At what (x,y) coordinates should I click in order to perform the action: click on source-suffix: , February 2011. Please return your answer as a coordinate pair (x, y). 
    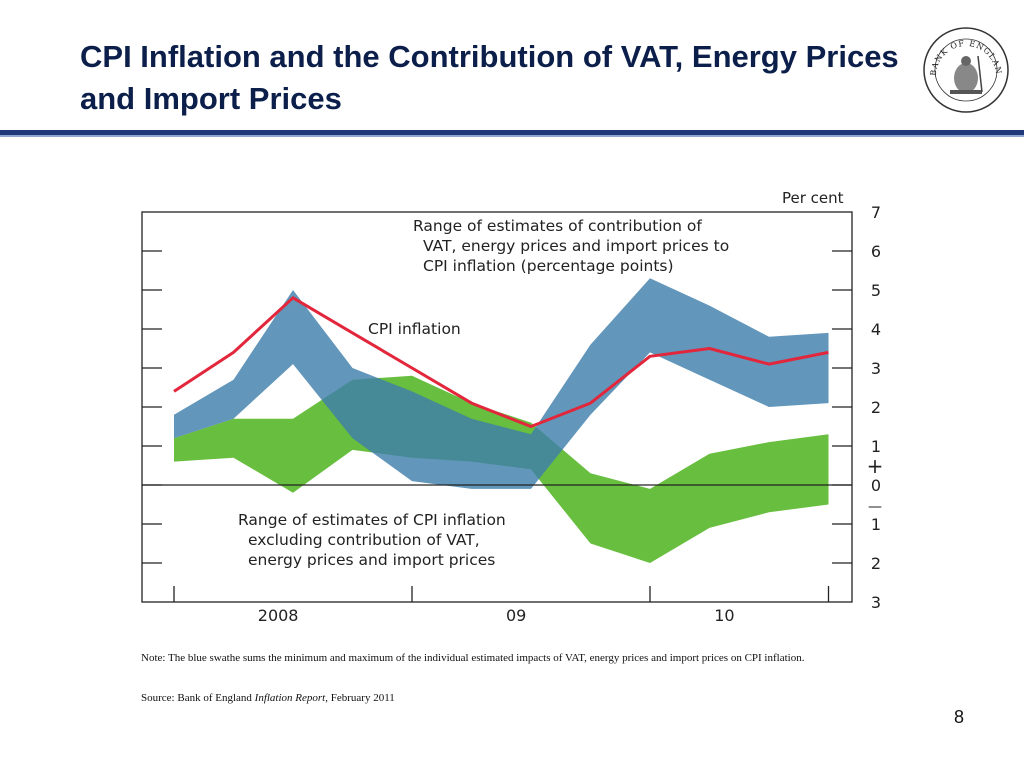
    Looking at the image, I should click on (360, 698).